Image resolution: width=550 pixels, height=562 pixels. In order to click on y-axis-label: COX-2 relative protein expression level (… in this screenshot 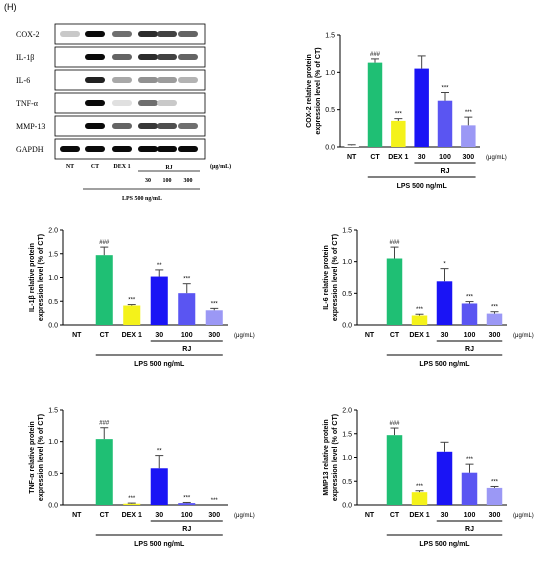, I will do `click(314, 90)`.